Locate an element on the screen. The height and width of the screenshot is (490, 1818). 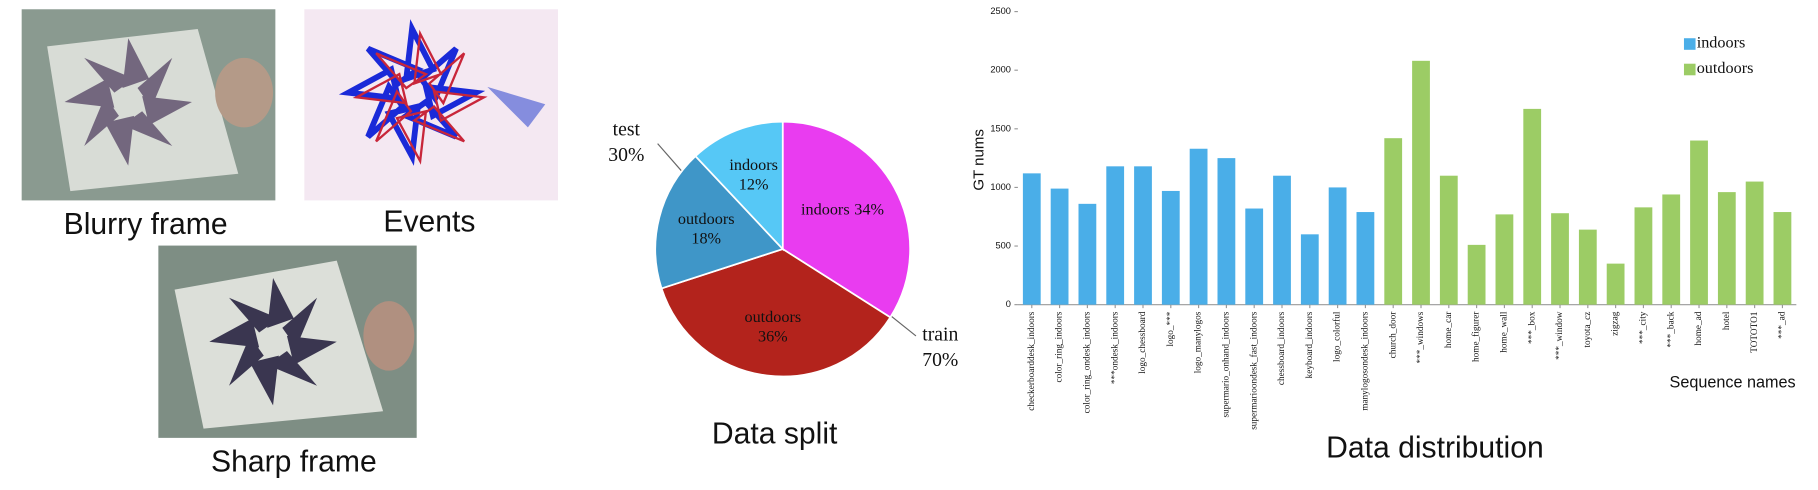
group-value-label: 30% is located at coordinates (626, 155).